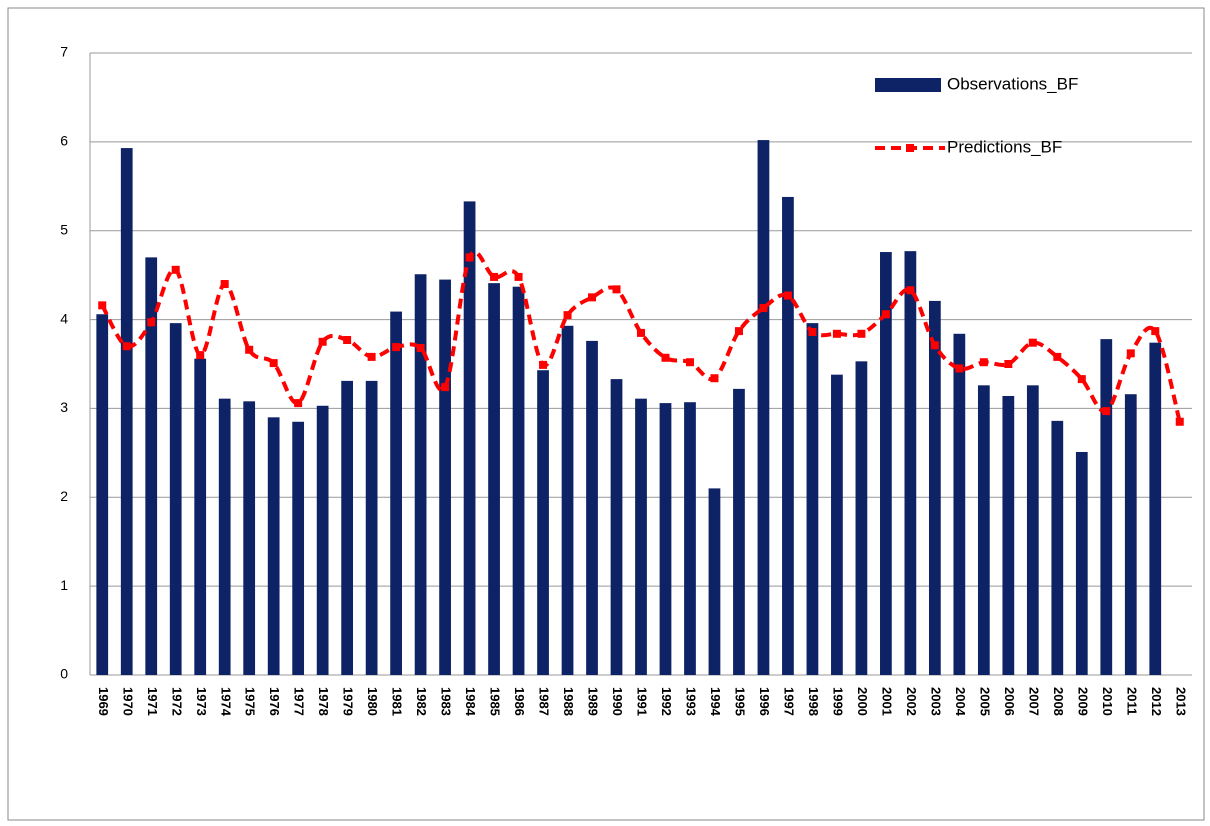  What do you see at coordinates (984, 701) in the screenshot?
I see `x-tick-label: 2005` at bounding box center [984, 701].